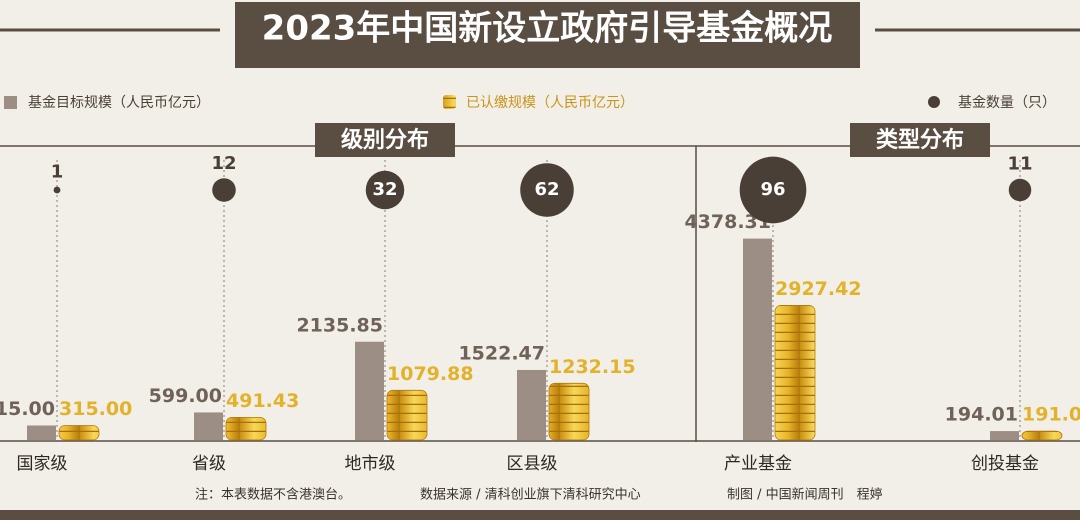 The height and width of the screenshot is (520, 1080). I want to click on count-label: 96, so click(772, 189).